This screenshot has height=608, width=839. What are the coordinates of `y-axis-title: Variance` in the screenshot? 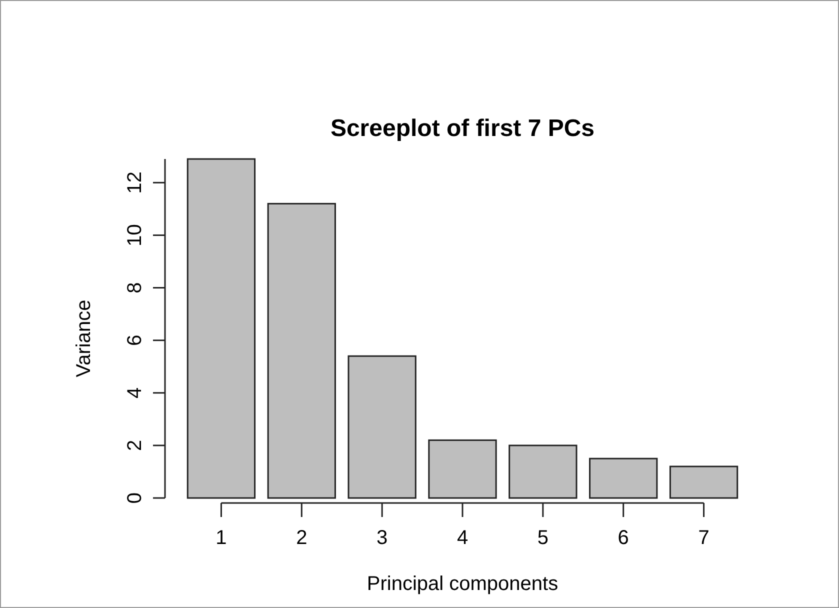 It's located at (84, 339).